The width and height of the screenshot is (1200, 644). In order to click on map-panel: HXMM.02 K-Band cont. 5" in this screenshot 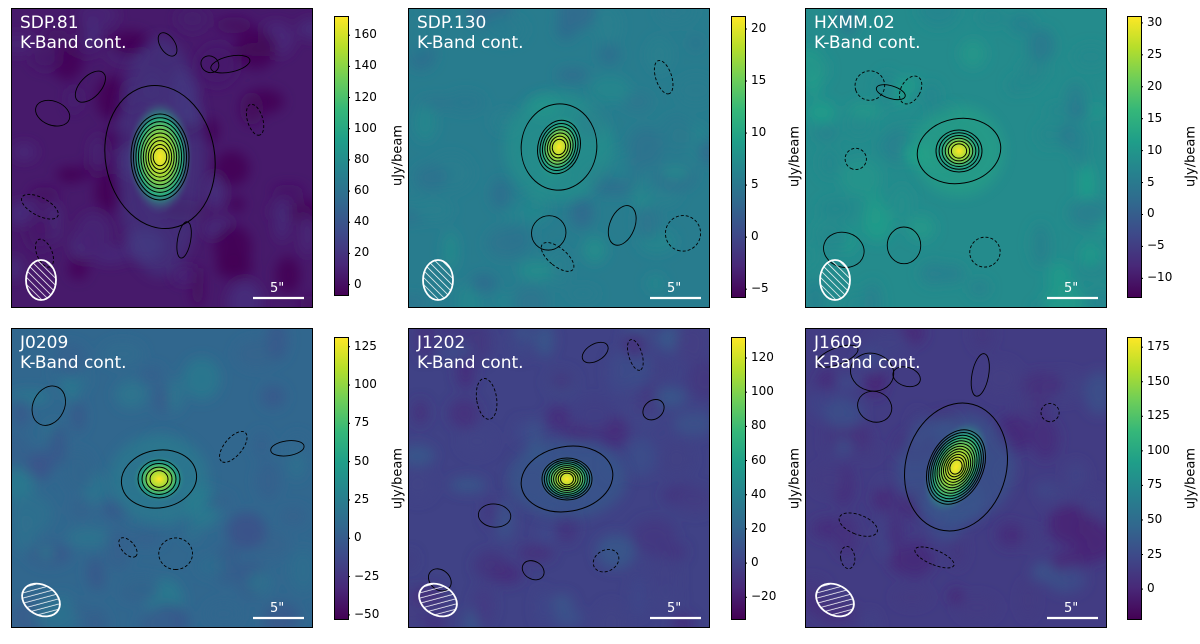, I will do `click(956, 158)`.